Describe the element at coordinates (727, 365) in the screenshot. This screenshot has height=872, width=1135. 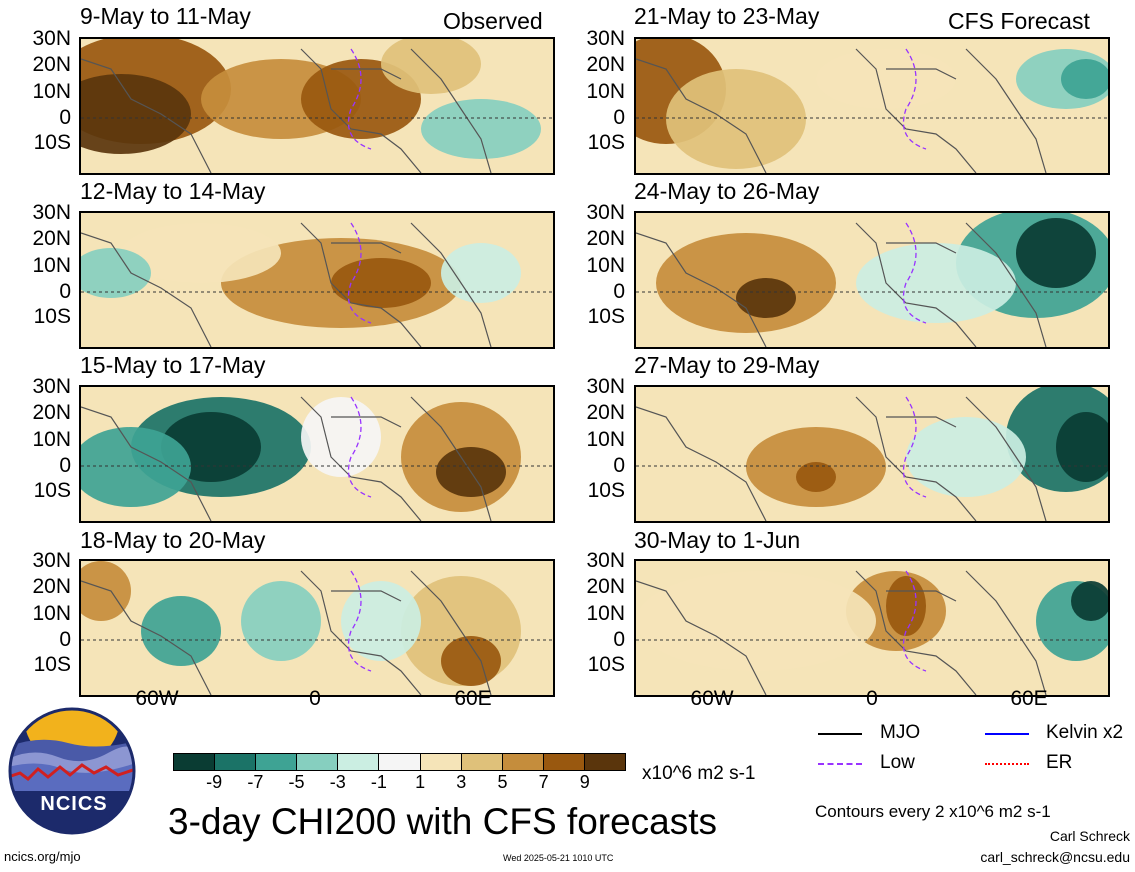
I see `panel-title-right-3: 27-May to 29-May` at that location.